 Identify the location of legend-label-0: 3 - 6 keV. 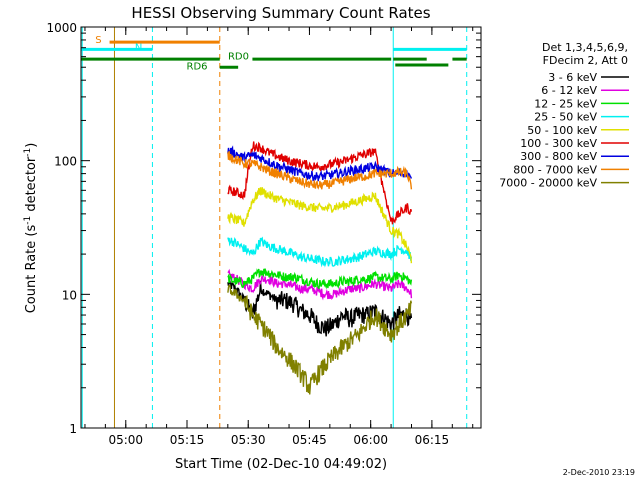
(572, 77).